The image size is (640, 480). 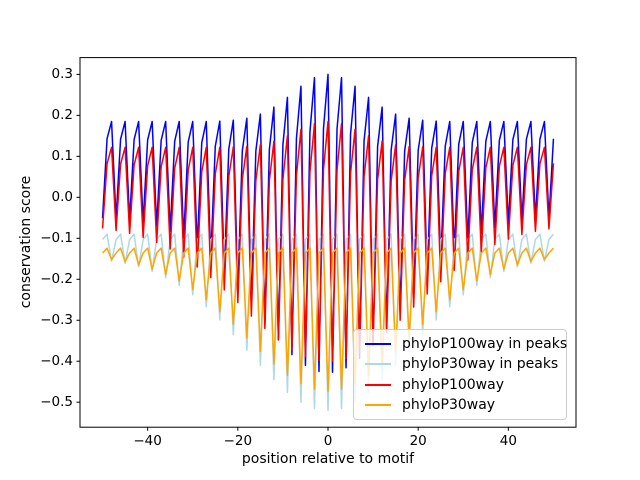 I want to click on y-tick-label: −0.5, so click(x=56, y=402).